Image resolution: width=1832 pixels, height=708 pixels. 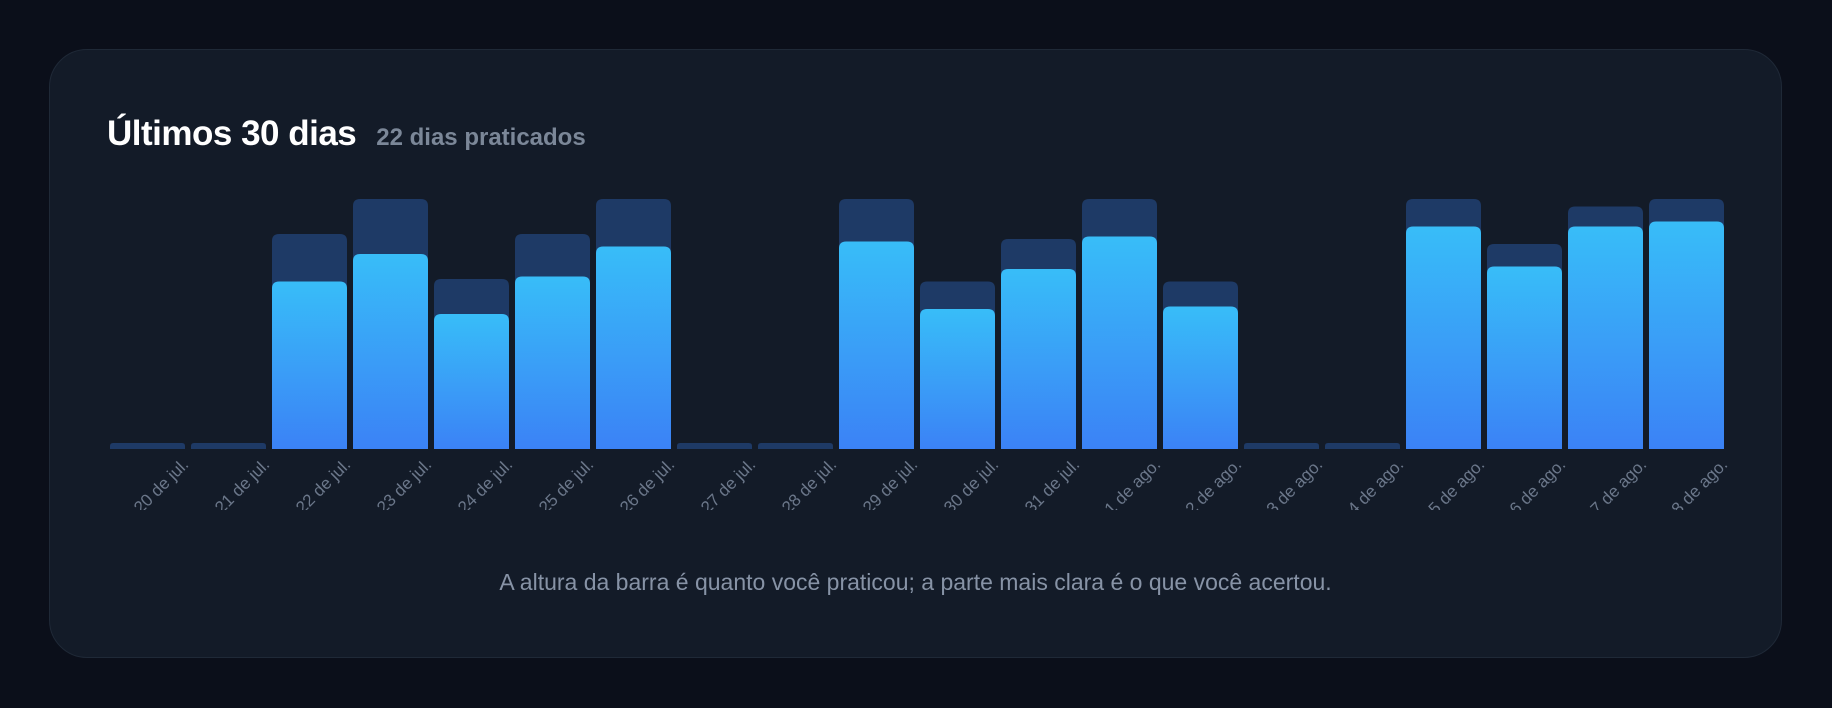 I want to click on x-tick-label: 24 de jul., so click(x=485, y=482).